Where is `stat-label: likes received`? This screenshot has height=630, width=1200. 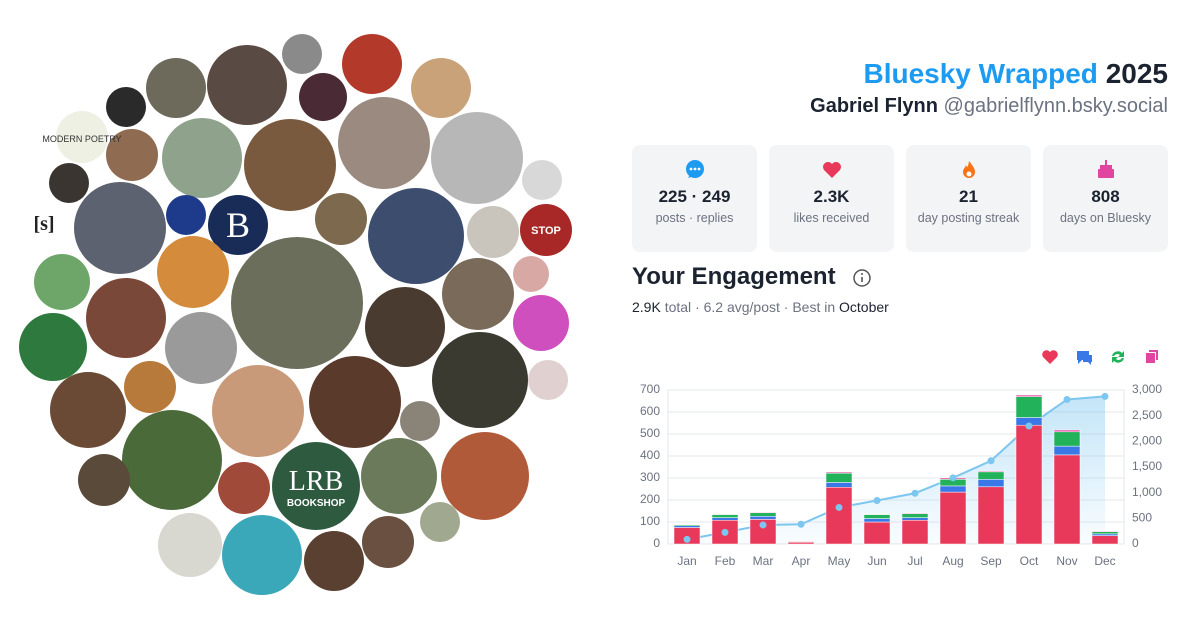 stat-label: likes received is located at coordinates (831, 218).